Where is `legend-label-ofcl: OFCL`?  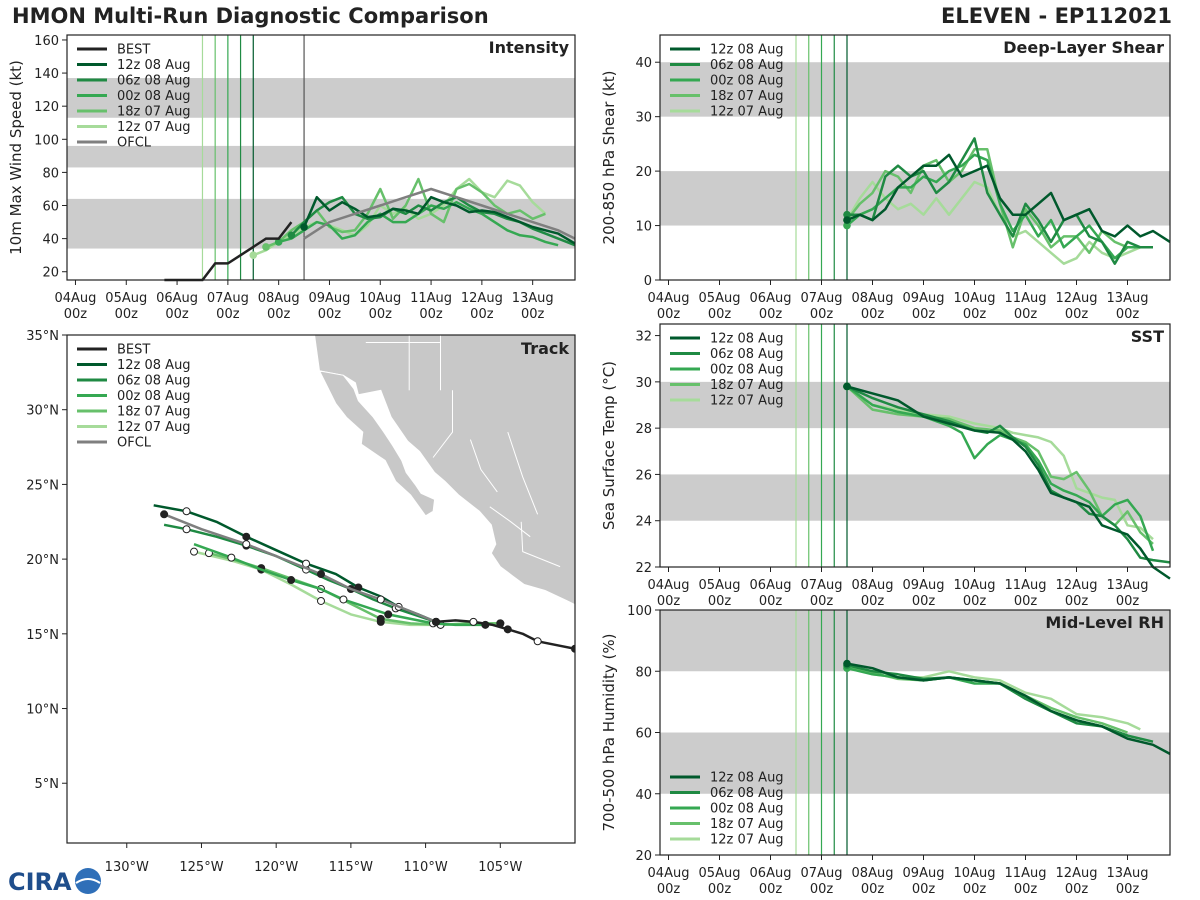 legend-label-ofcl: OFCL is located at coordinates (134, 143).